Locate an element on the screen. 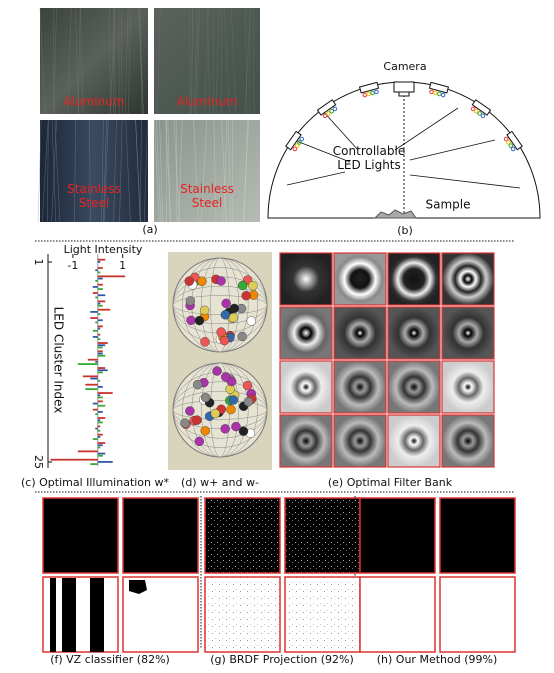  tile-label: Aluminum is located at coordinates (206, 102).